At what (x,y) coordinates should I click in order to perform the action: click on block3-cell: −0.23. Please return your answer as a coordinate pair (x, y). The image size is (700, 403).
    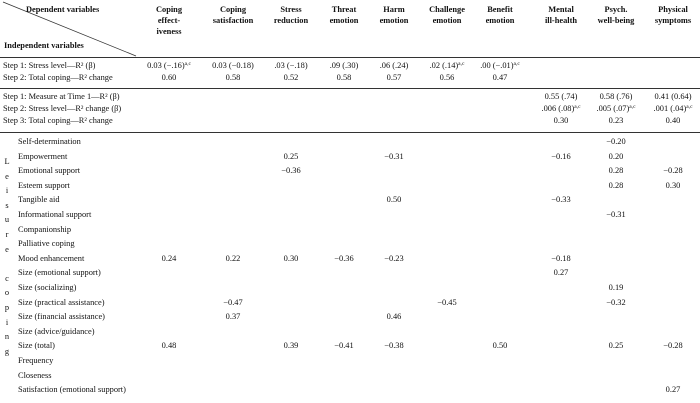
    Looking at the image, I should click on (394, 258).